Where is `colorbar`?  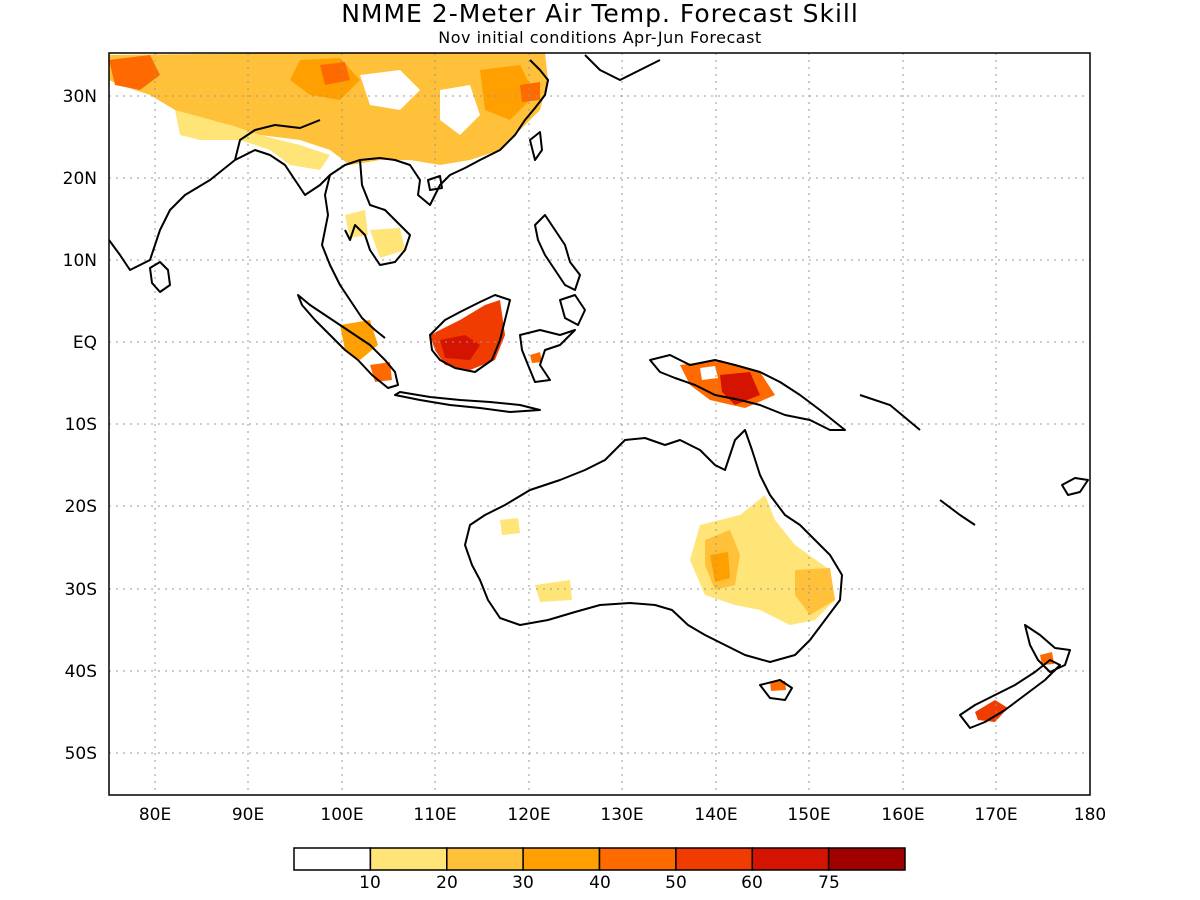 colorbar is located at coordinates (599, 859).